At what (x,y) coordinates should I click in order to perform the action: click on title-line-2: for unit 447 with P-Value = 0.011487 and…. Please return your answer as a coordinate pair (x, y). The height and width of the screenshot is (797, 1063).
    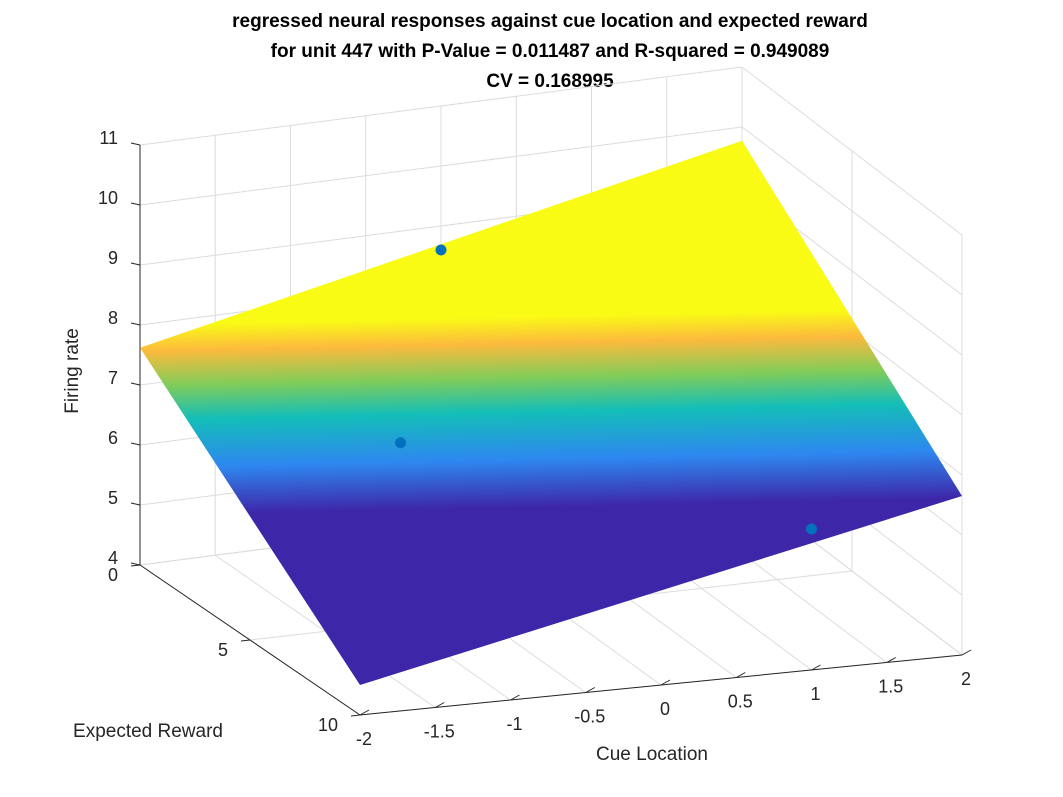
    Looking at the image, I should click on (550, 51).